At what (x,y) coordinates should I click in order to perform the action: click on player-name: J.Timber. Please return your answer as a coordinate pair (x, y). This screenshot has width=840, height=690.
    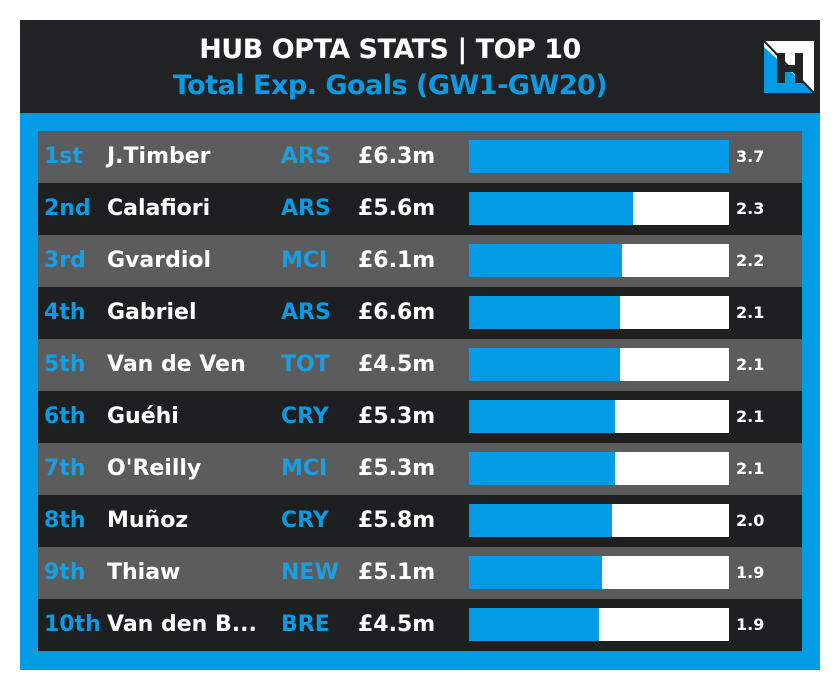
    Looking at the image, I should click on (159, 156).